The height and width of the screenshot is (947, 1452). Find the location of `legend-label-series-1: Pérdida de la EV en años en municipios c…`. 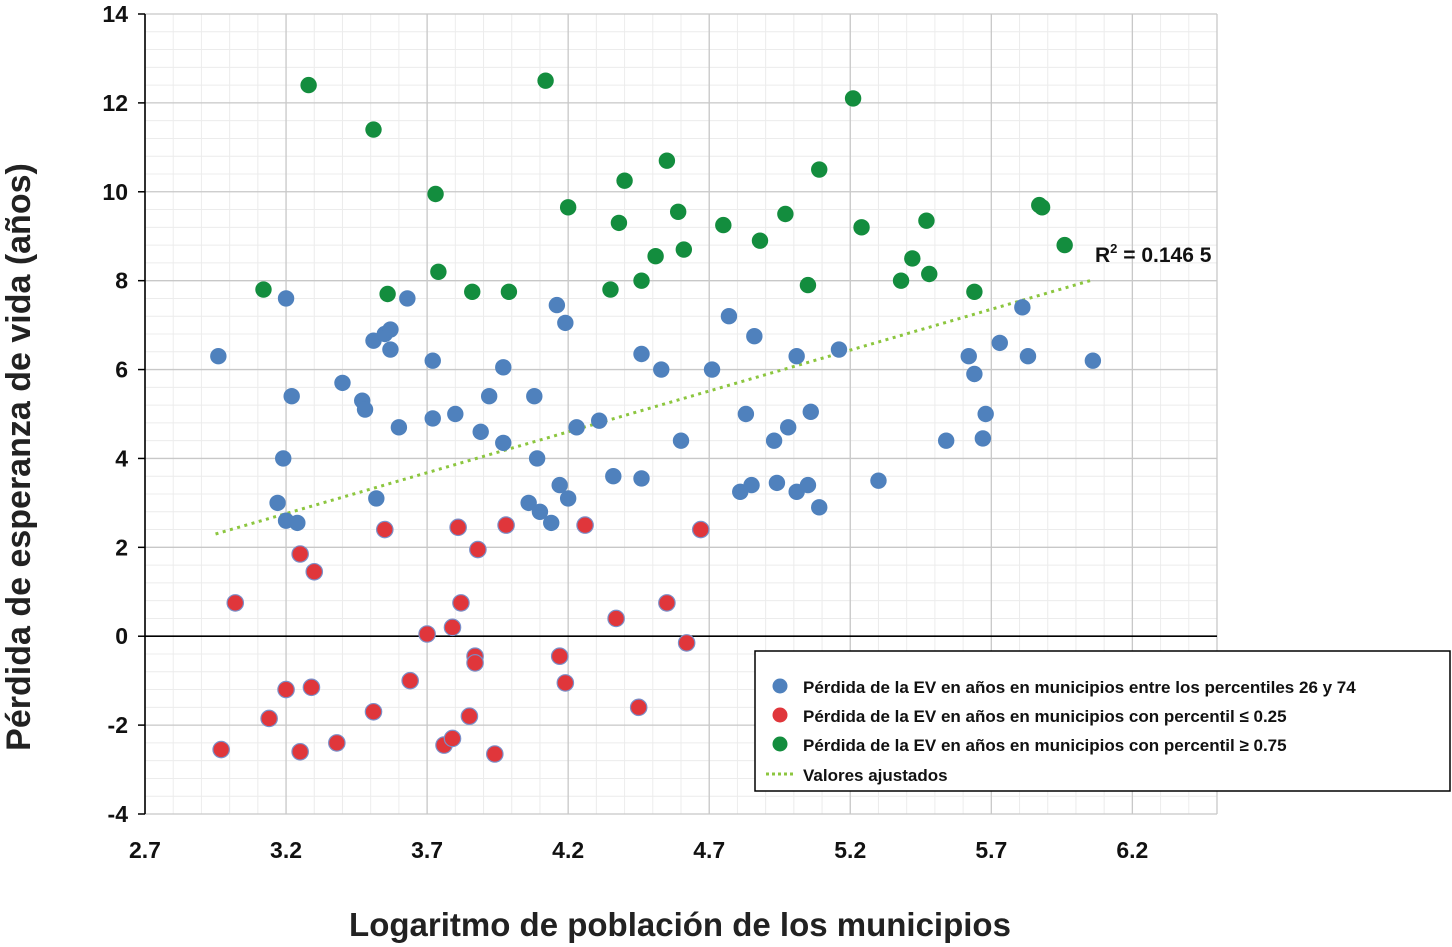

legend-label-series-1: Pérdida de la EV en años en municipios c… is located at coordinates (1045, 716).